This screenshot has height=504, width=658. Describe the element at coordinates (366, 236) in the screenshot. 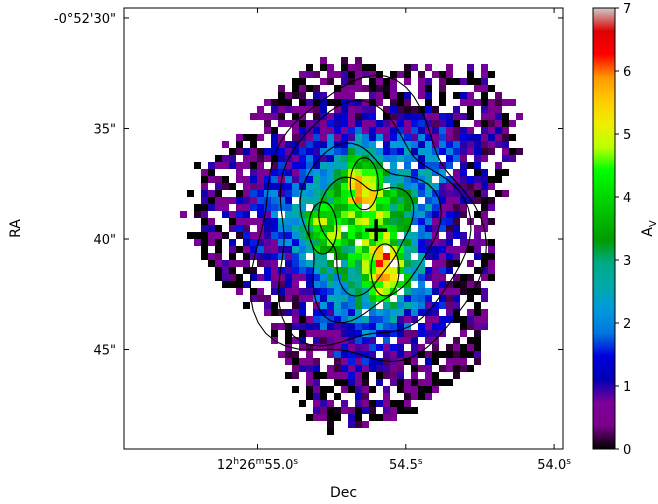

I see `contour-line` at that location.